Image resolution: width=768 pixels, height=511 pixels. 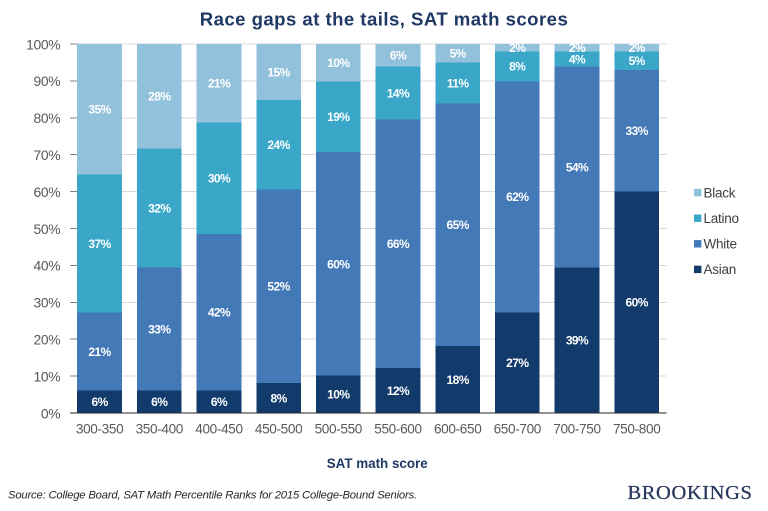 What do you see at coordinates (398, 428) in the screenshot?
I see `svg-text: 550-600` at bounding box center [398, 428].